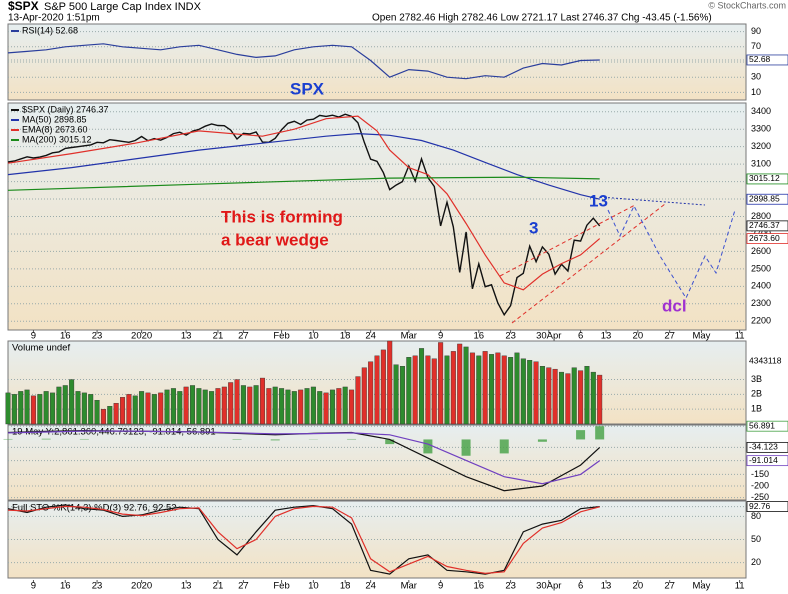 Image resolution: width=788 pixels, height=594 pixels. What do you see at coordinates (761, 251) in the screenshot?
I see `y-tick-label: 2600` at bounding box center [761, 251].